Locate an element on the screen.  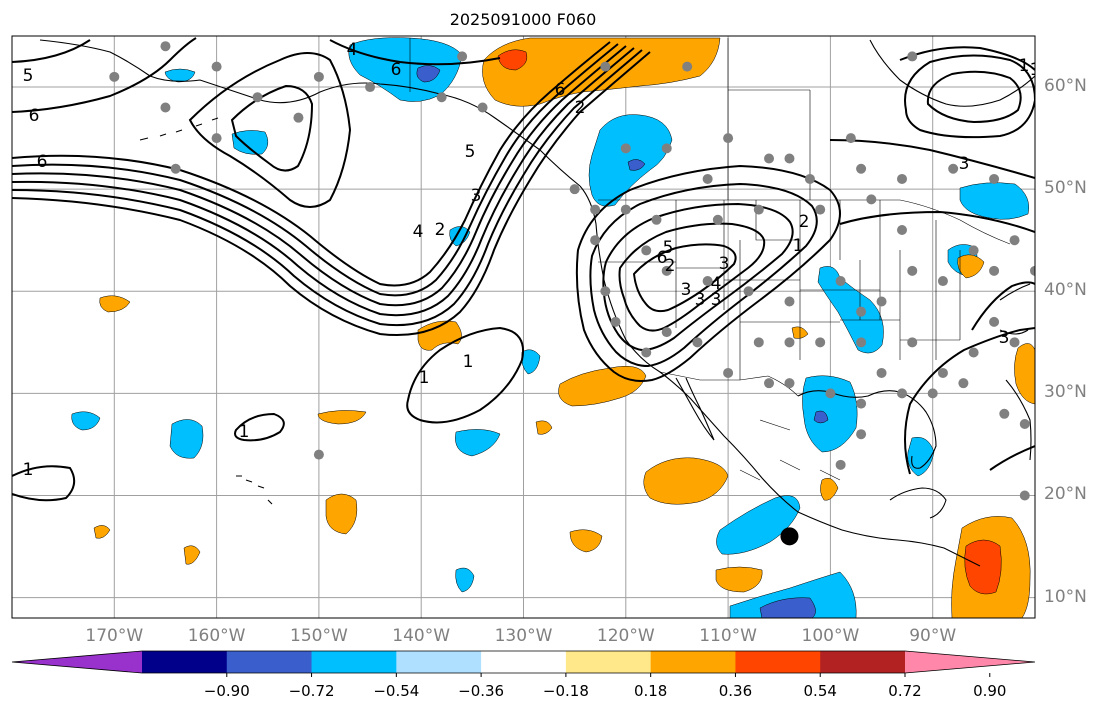
pos-area-ohio is located at coordinates (971, 266).